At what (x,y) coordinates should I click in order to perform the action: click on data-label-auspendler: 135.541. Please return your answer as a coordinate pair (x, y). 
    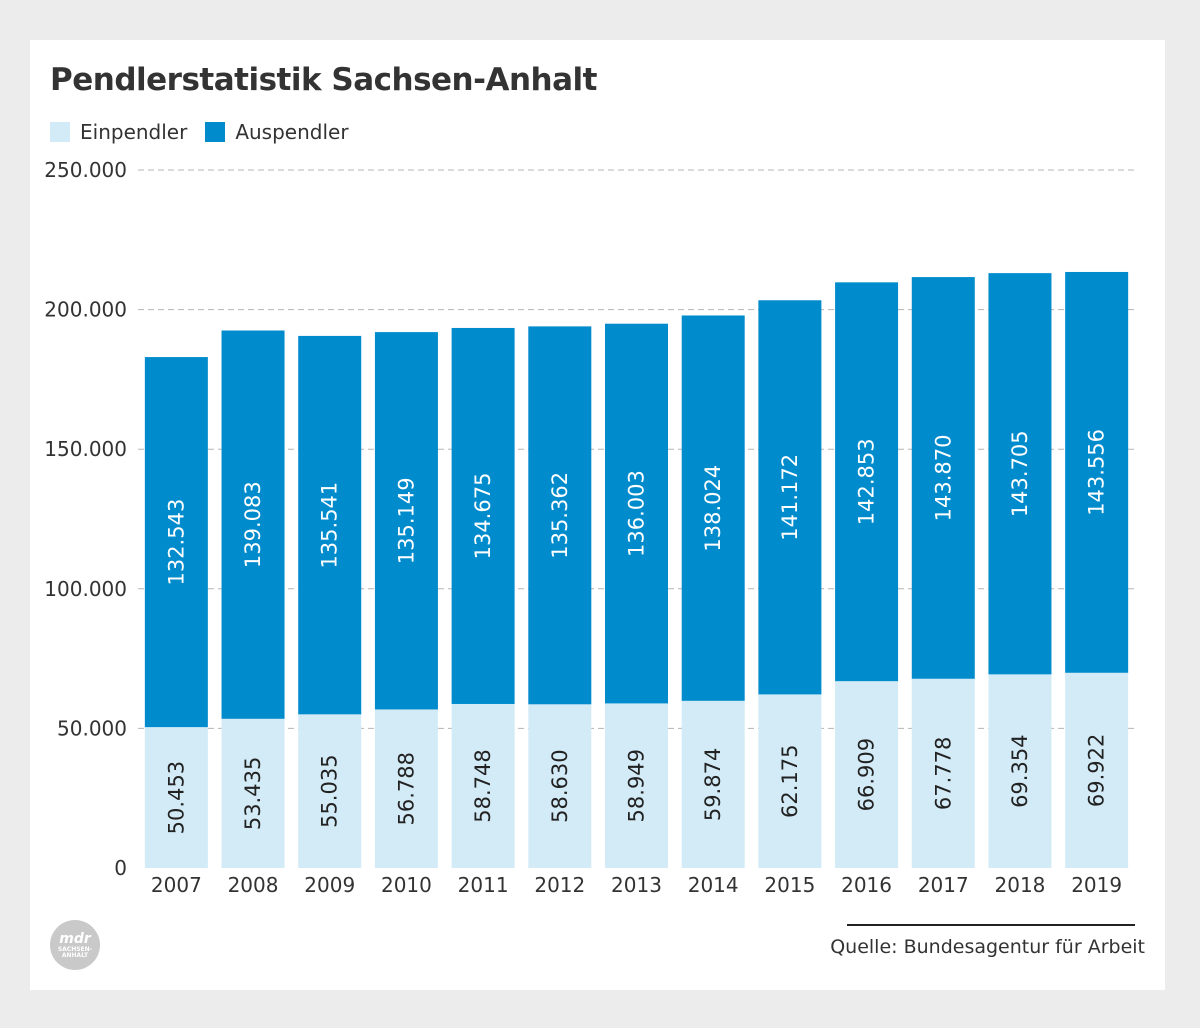
    Looking at the image, I should click on (330, 525).